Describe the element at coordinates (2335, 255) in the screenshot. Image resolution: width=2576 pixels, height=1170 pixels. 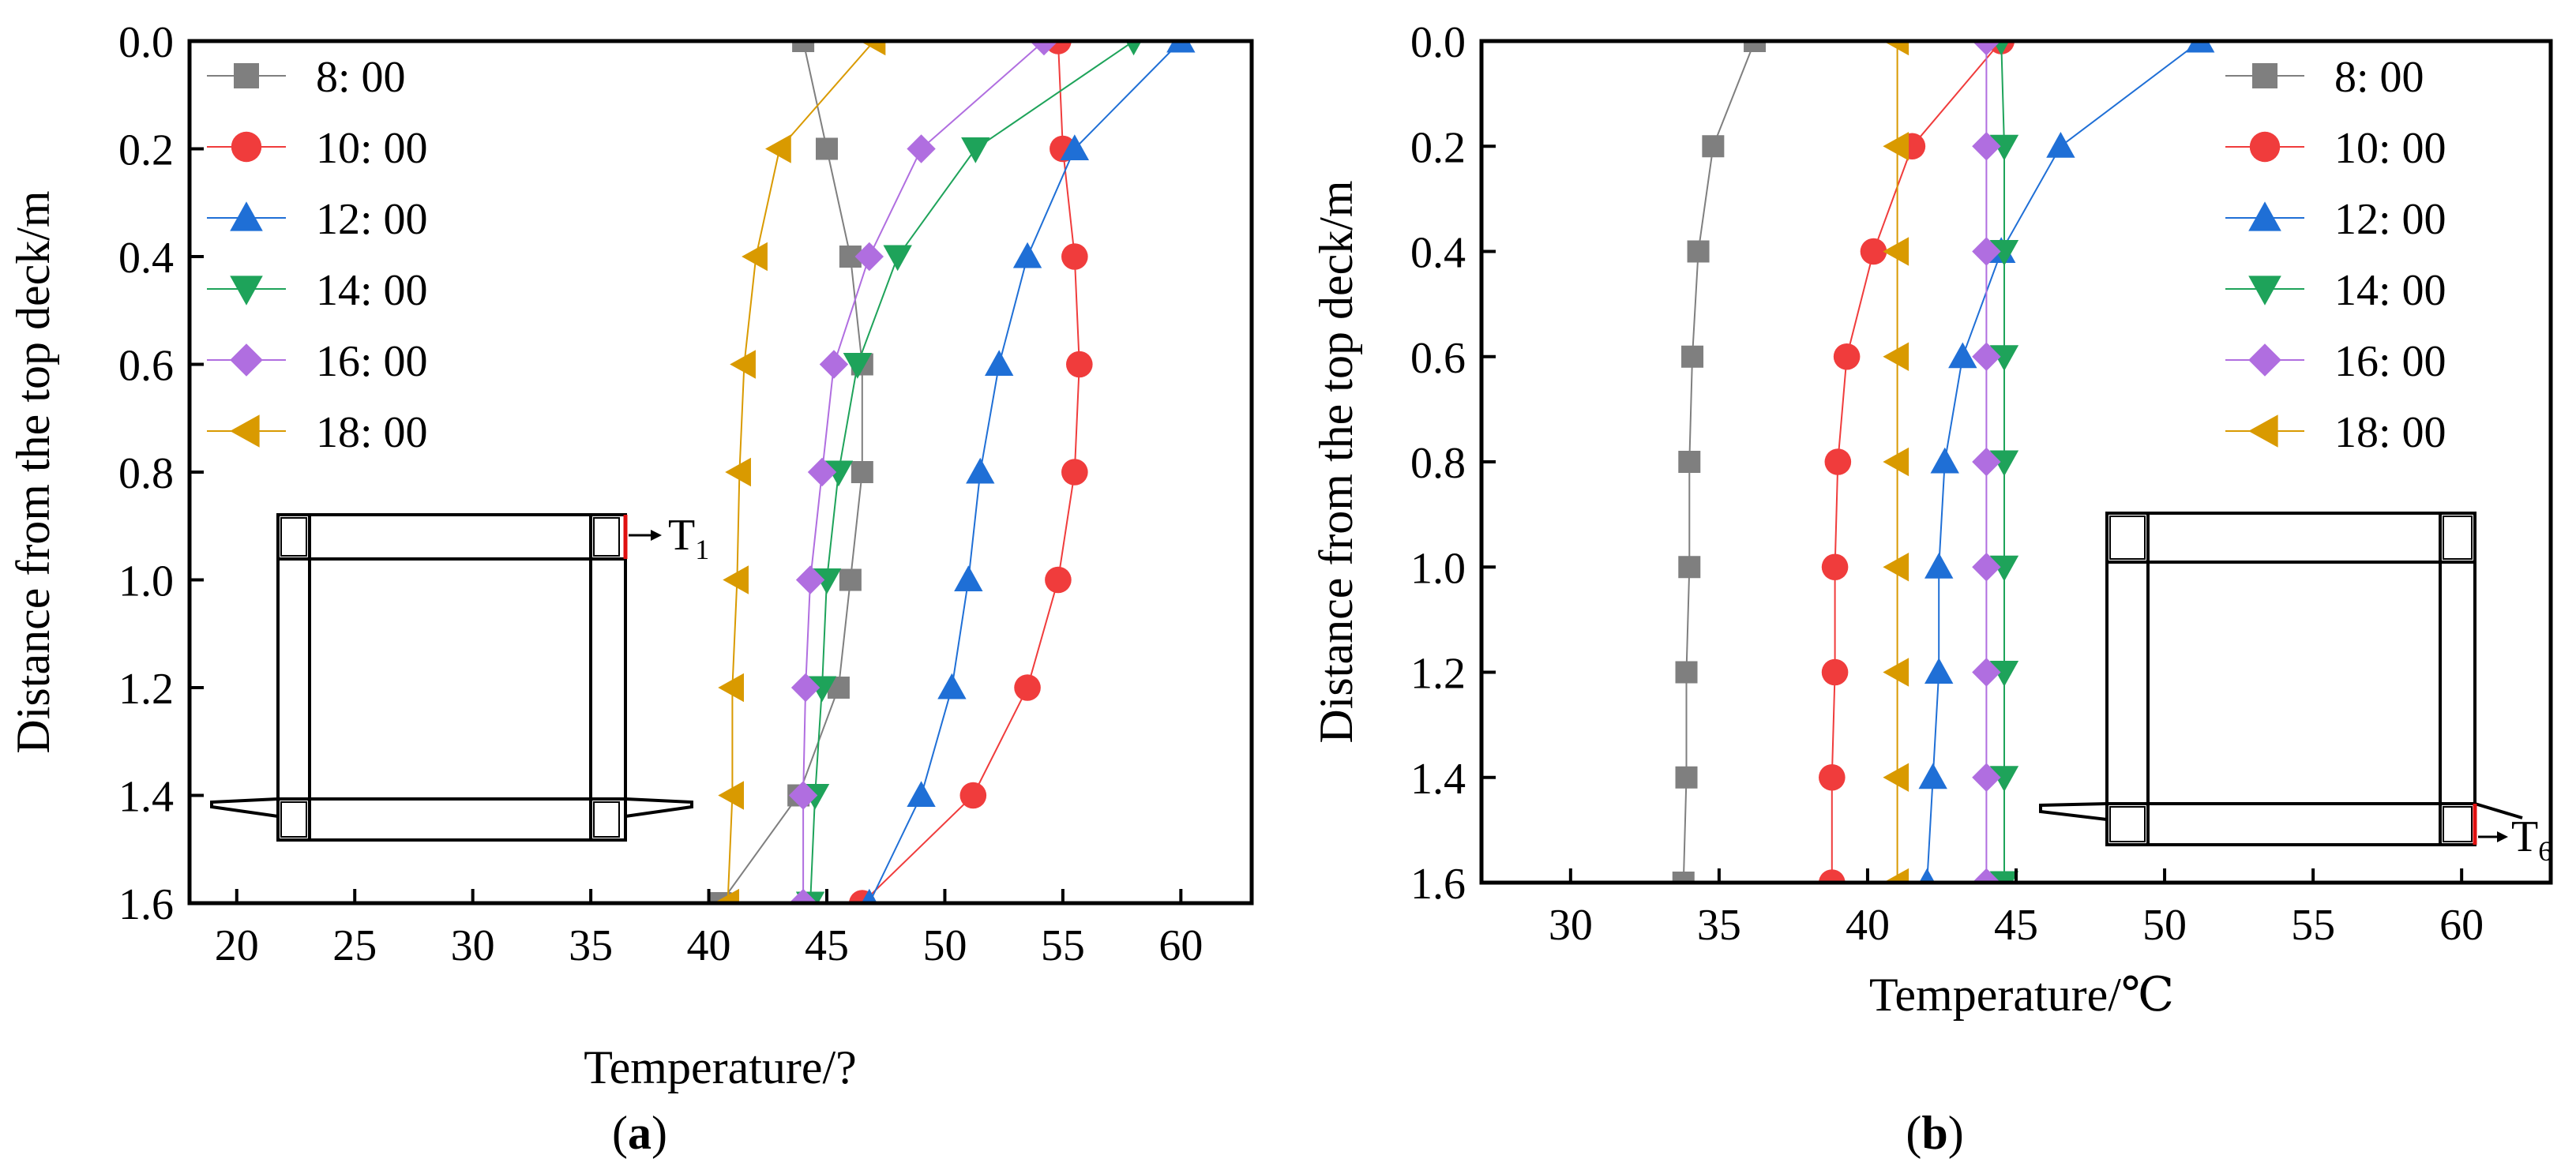
I see `legend-b: 8: 00 10: 00 12: 00 14: 00 16: 00 18: 00` at that location.